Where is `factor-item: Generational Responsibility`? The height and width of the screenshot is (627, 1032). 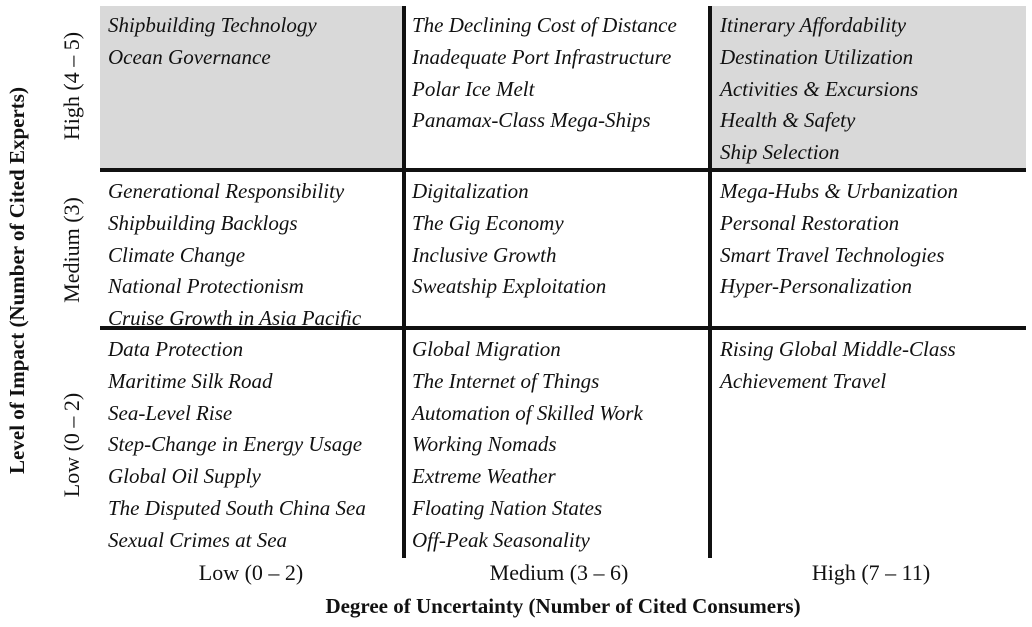
factor-item: Generational Responsibility is located at coordinates (226, 191).